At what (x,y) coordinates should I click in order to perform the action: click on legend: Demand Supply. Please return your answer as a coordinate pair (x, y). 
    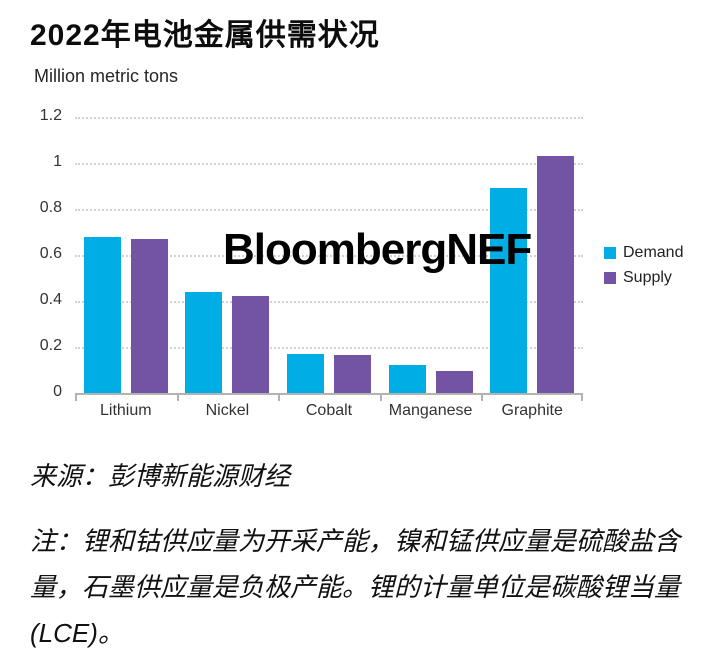
    Looking at the image, I should click on (643, 269).